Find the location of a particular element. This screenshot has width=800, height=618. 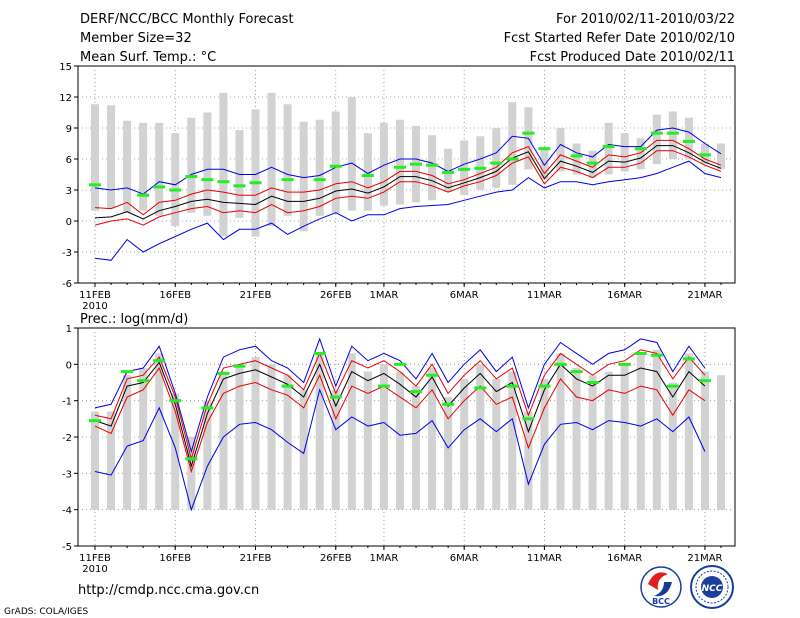

ncc-logo-text: NCC is located at coordinates (712, 589).